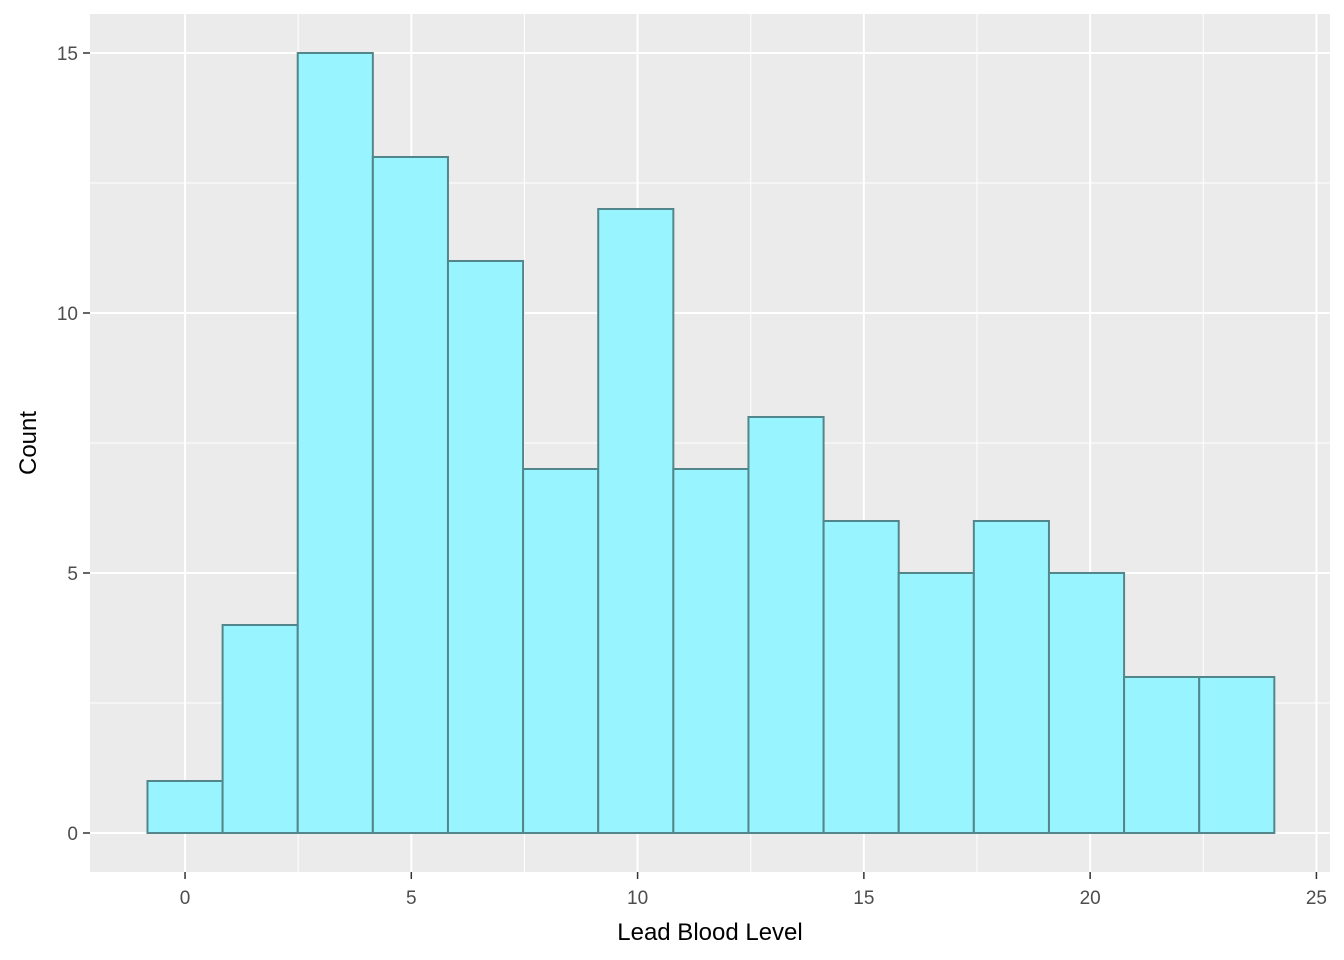  Describe the element at coordinates (1316, 898) in the screenshot. I see `x-tick-label: 25` at that location.